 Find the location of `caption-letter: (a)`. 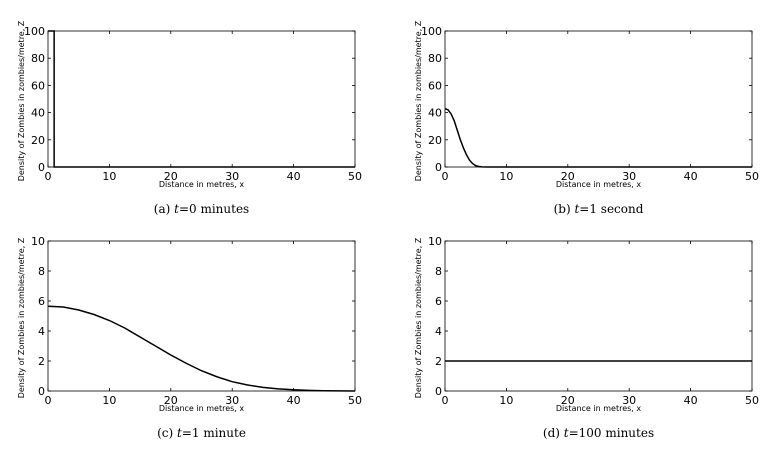

caption-letter: (a) is located at coordinates (164, 209).